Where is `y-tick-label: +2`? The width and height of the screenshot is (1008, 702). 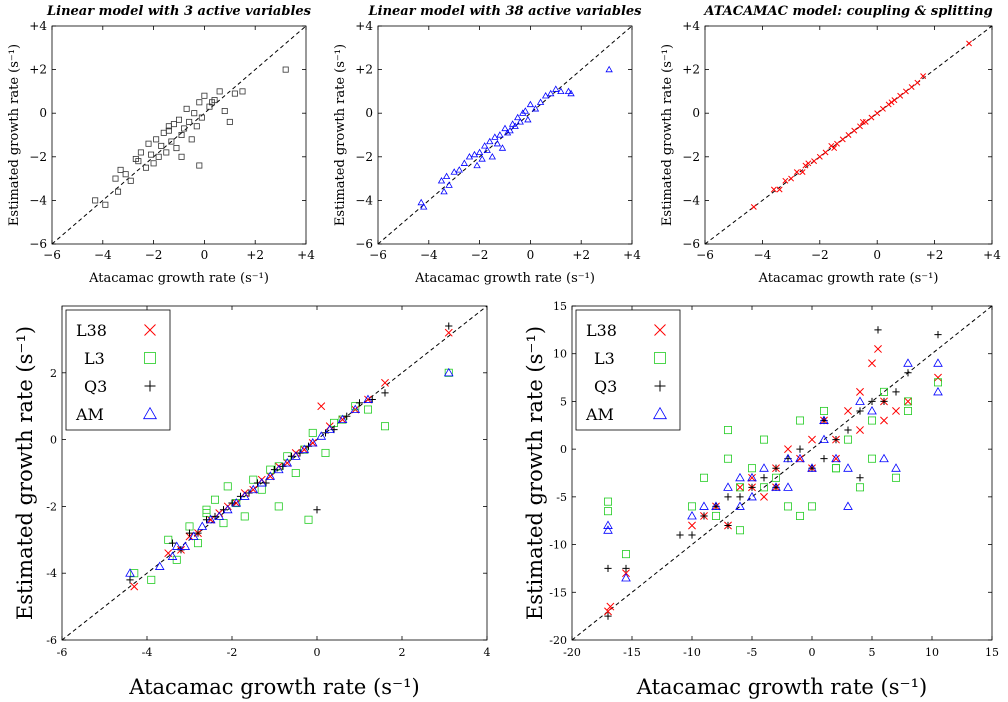 y-tick-label: +2 is located at coordinates (691, 70).